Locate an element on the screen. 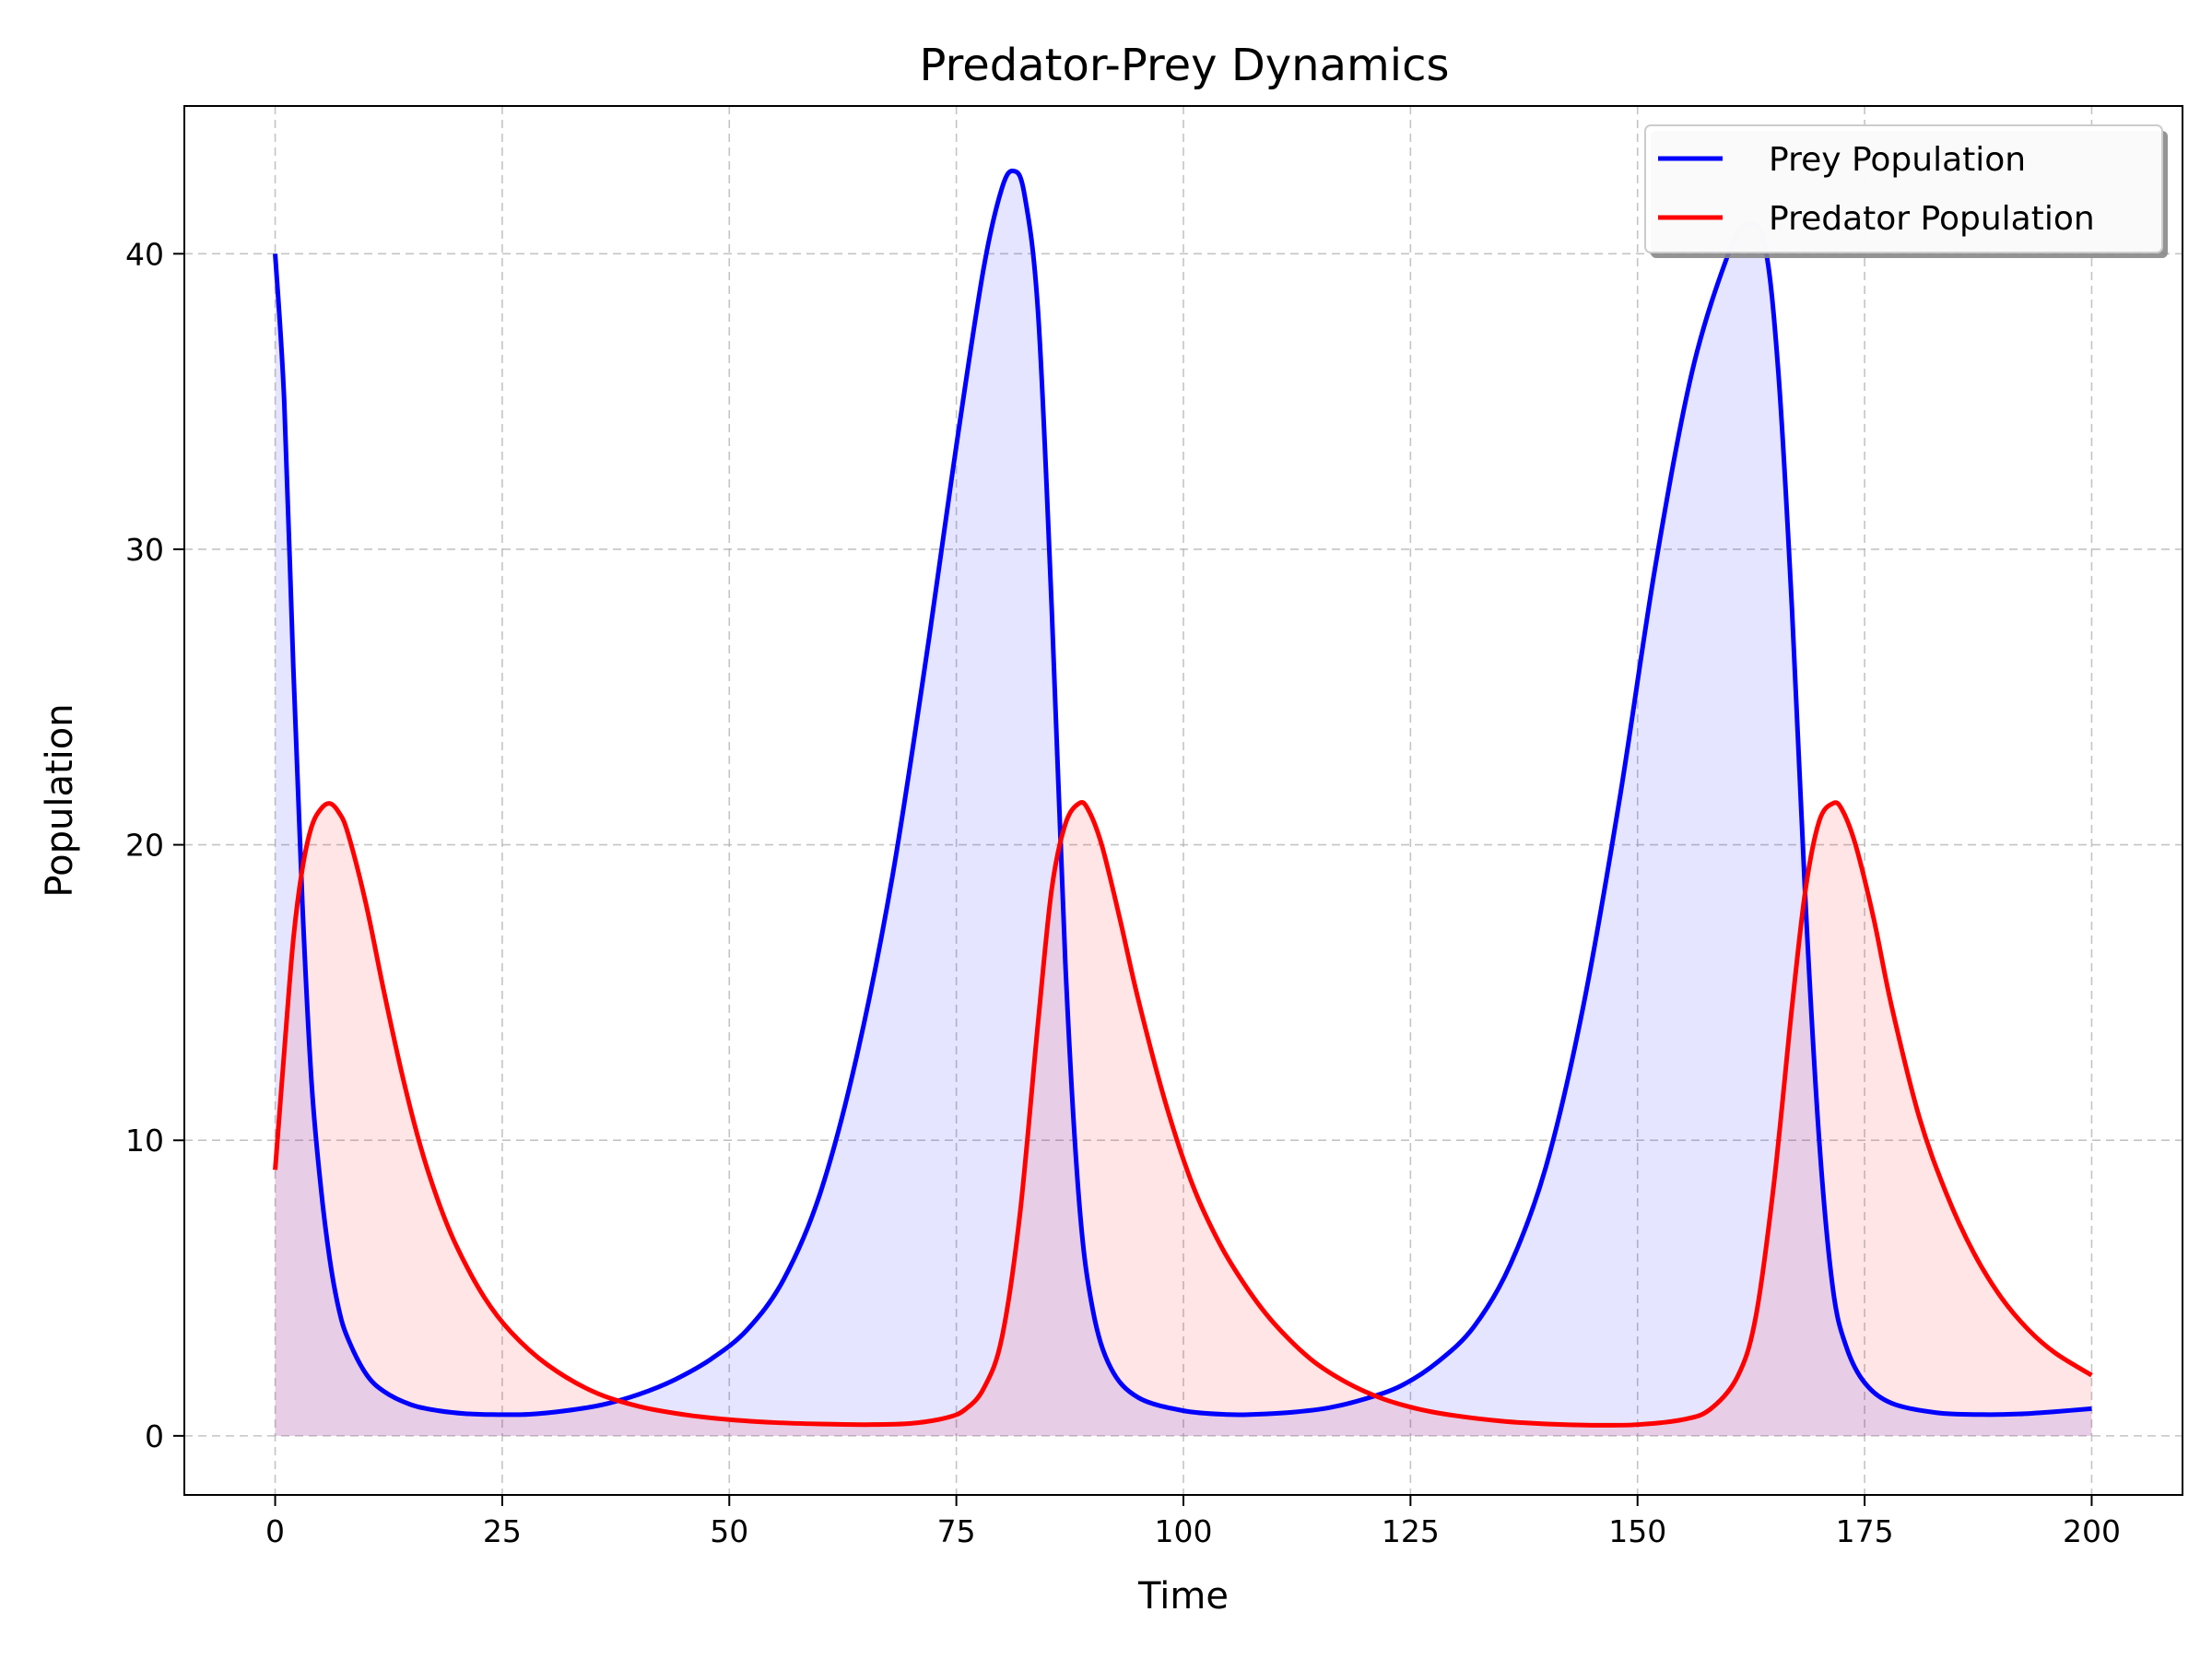 Image resolution: width=2212 pixels, height=1659 pixels. x-tick-label: 200 is located at coordinates (2092, 1531).